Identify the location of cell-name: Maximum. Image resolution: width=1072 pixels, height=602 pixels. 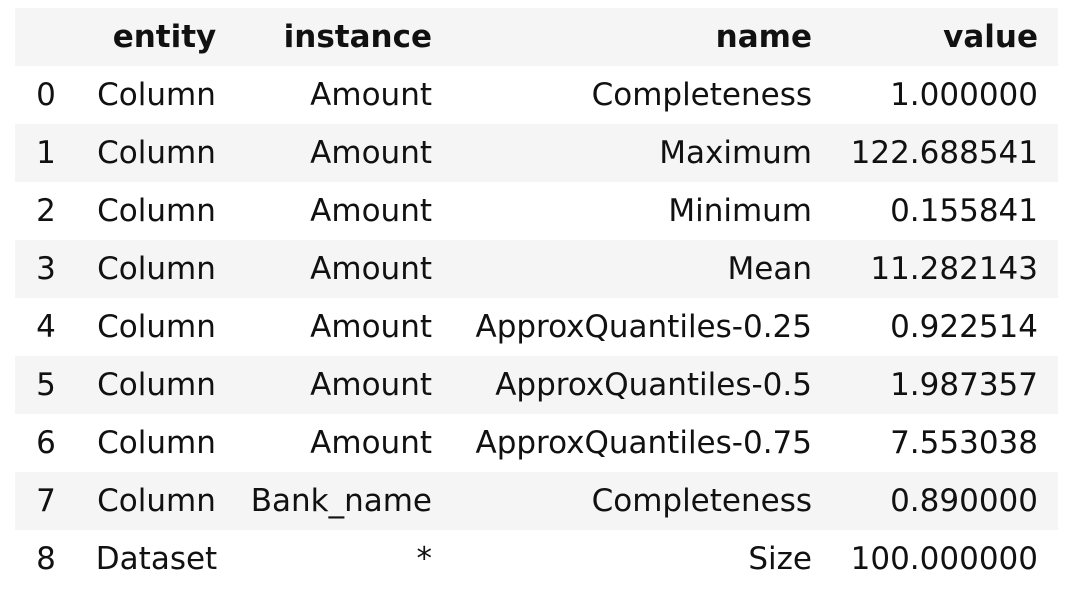
(735, 153).